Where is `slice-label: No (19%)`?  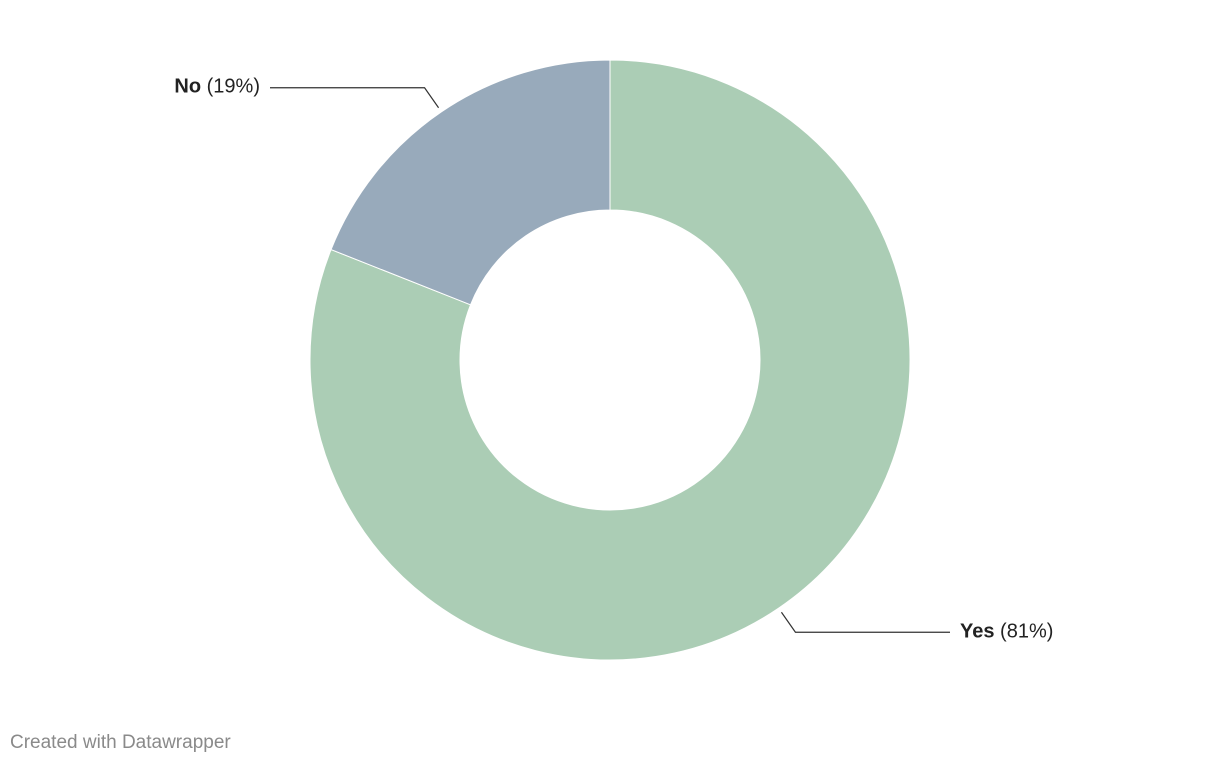
slice-label: No (19%) is located at coordinates (217, 87).